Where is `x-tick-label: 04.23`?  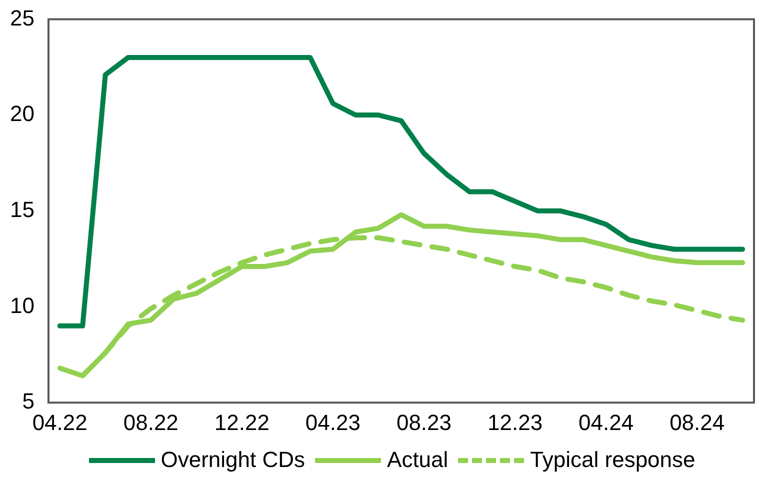 x-tick-label: 04.23 is located at coordinates (332, 422).